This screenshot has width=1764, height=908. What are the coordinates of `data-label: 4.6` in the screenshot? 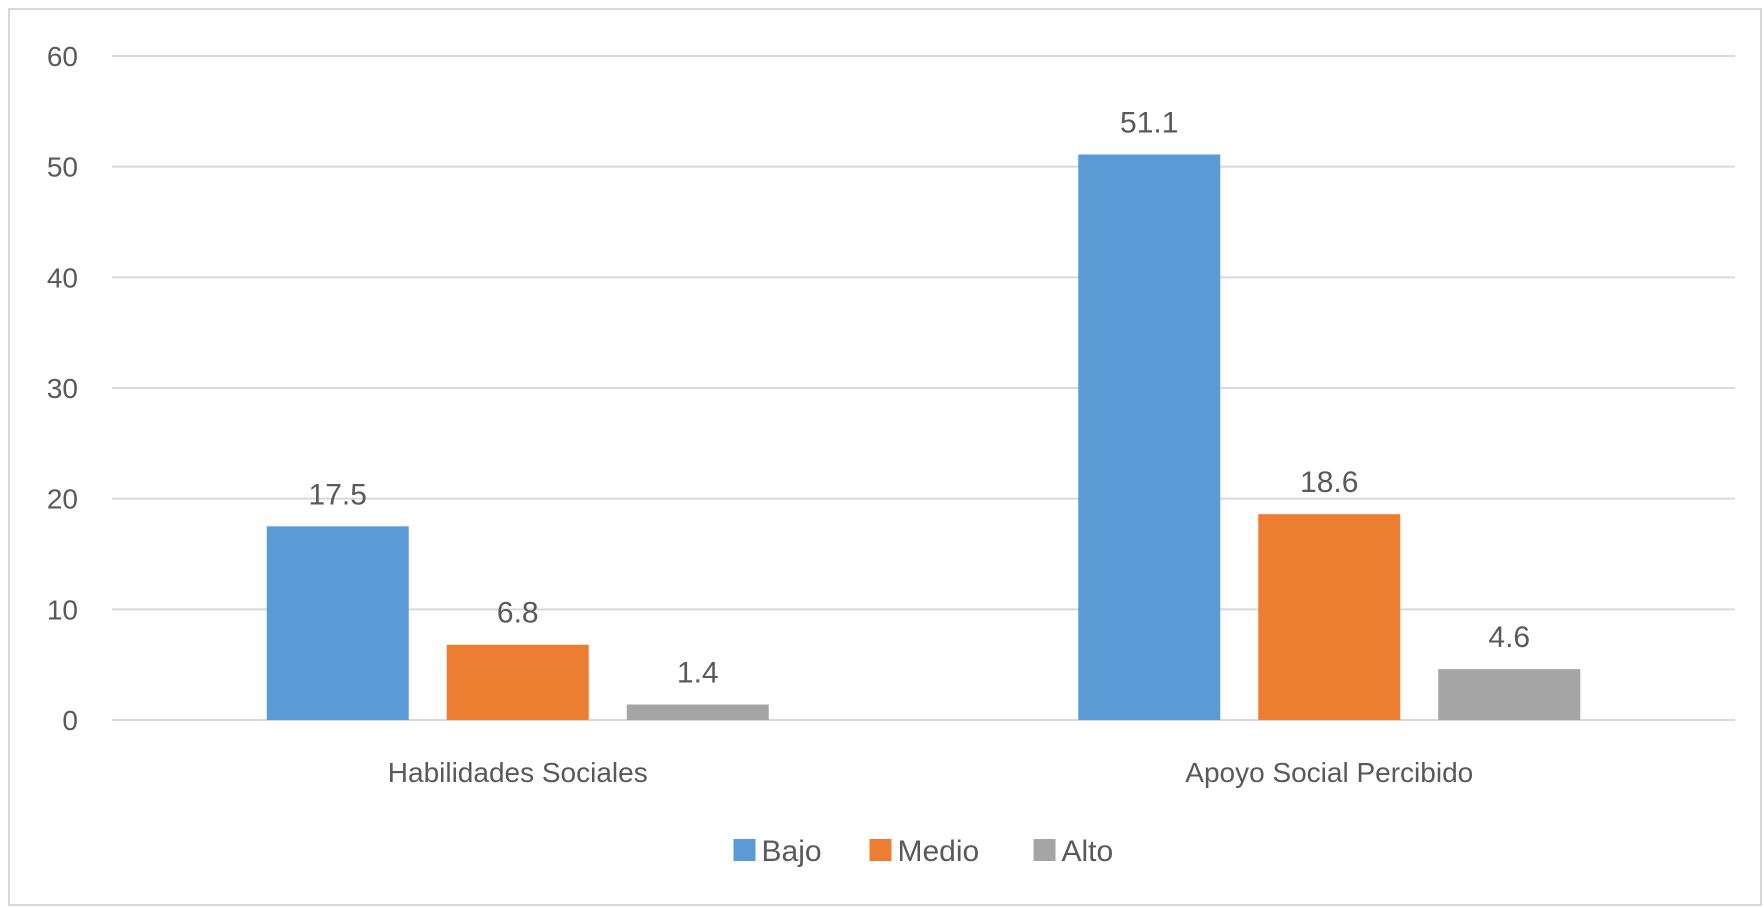 It's located at (1509, 637).